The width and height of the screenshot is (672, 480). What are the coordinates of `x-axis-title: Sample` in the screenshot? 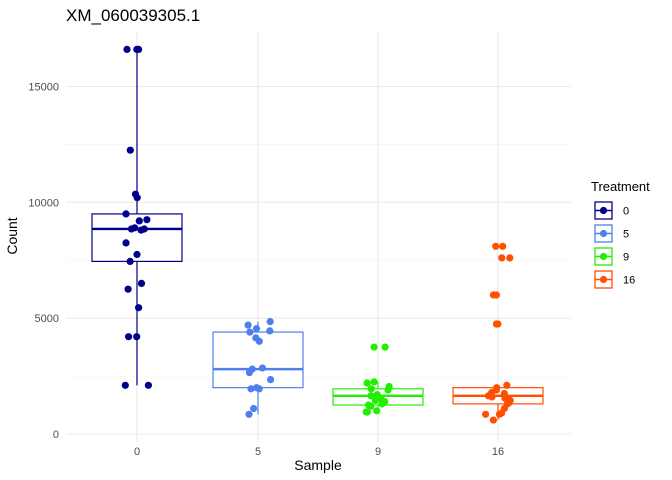 It's located at (318, 465).